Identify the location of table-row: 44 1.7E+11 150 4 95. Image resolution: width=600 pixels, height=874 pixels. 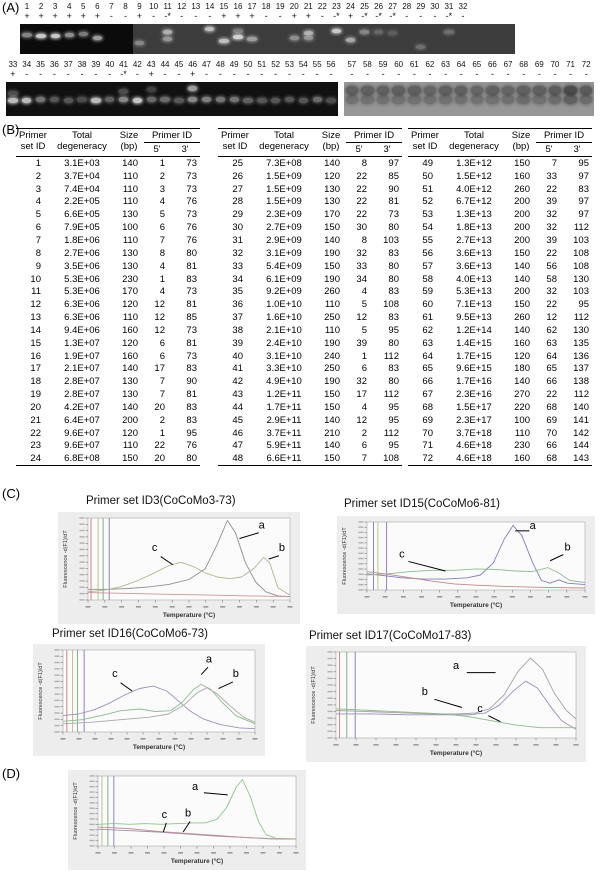
(310, 407).